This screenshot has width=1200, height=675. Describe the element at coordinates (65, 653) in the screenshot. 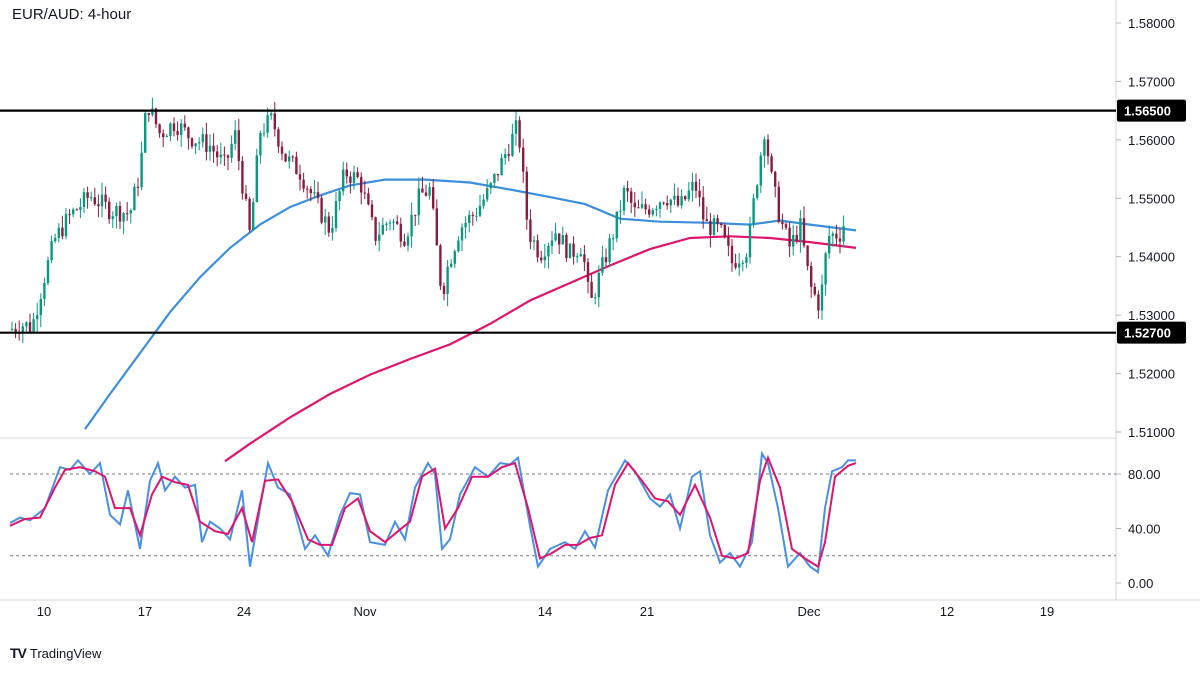

I see `brand-name: TradingView` at that location.